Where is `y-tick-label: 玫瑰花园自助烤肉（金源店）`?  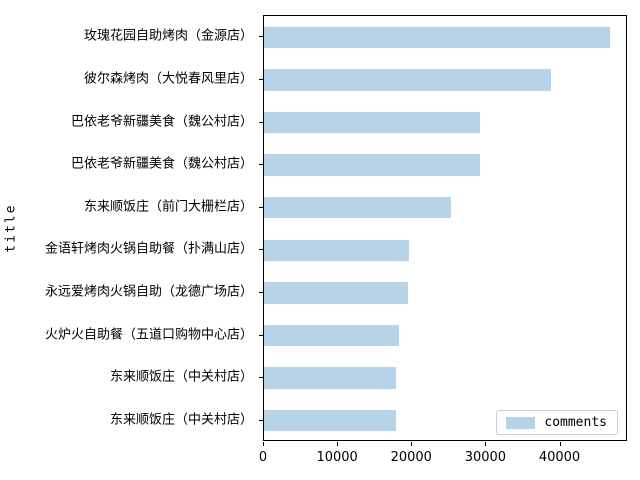
y-tick-label: 玫瑰花园自助烤肉（金源店） is located at coordinates (168, 36).